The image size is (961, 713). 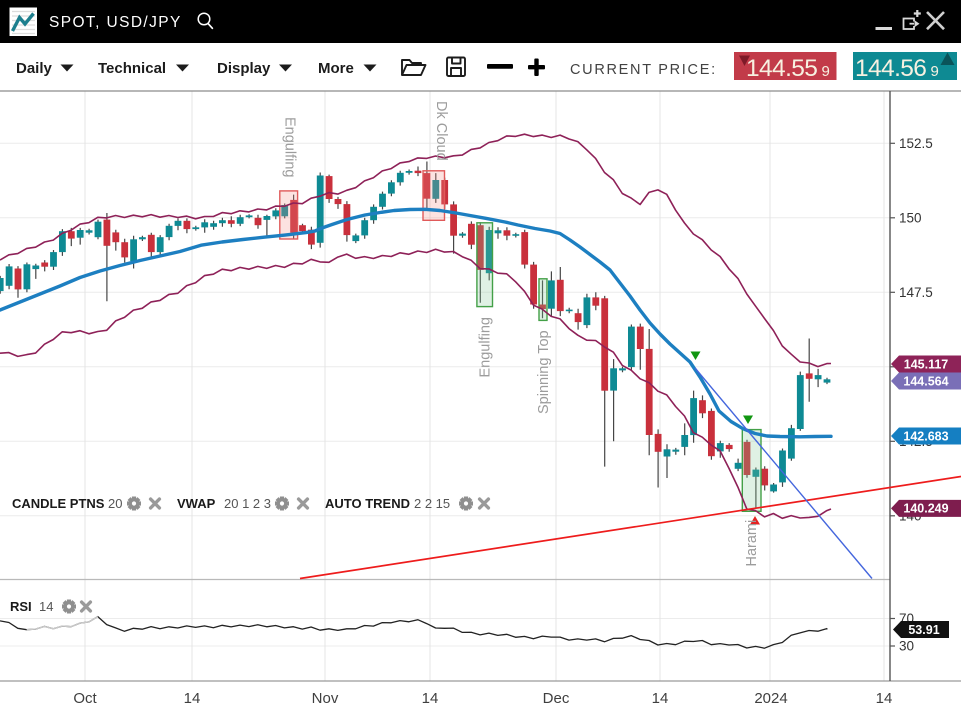 I want to click on svg-text: SPOT, USD/JPY, so click(x=115, y=22).